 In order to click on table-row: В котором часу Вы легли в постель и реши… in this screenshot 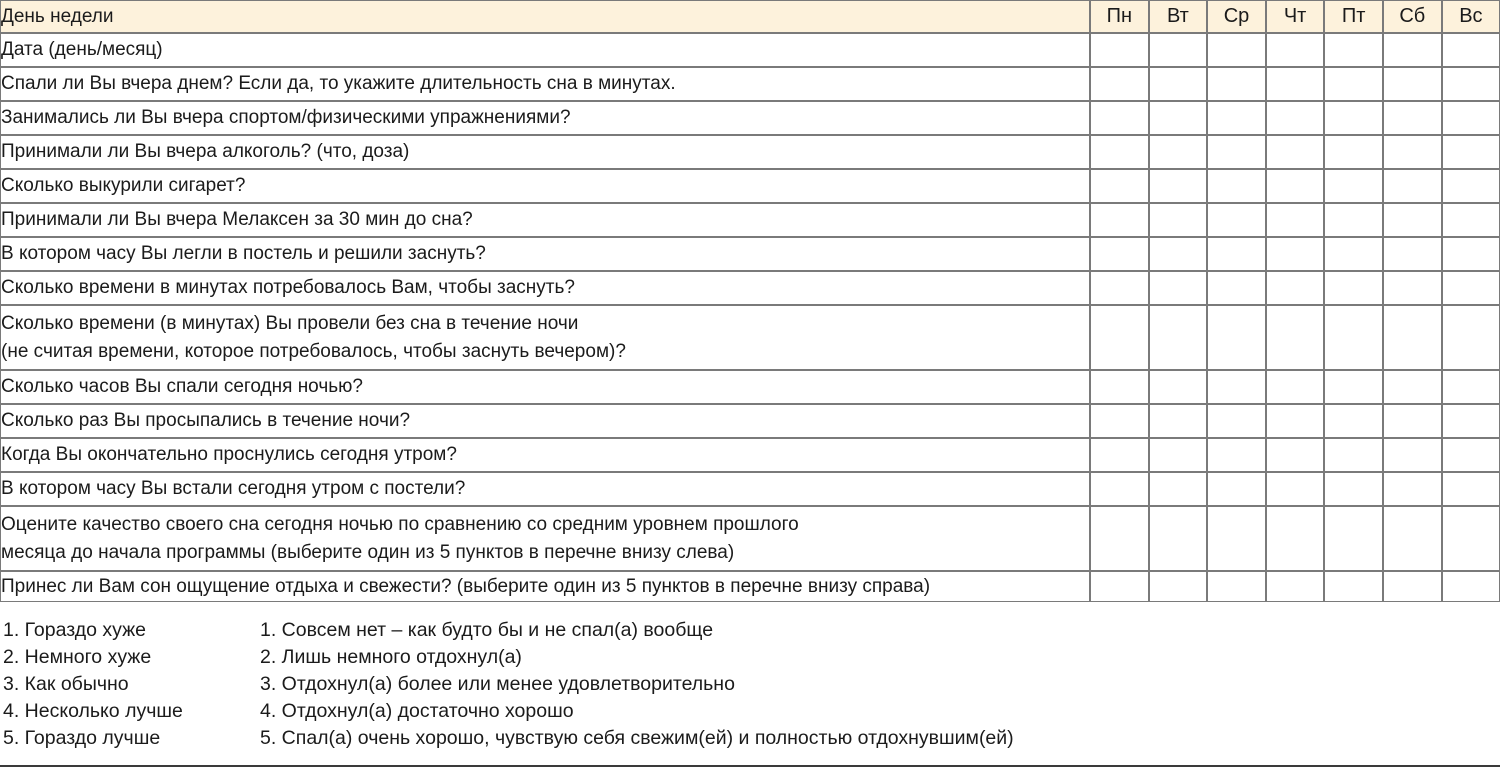, I will do `click(750, 254)`.